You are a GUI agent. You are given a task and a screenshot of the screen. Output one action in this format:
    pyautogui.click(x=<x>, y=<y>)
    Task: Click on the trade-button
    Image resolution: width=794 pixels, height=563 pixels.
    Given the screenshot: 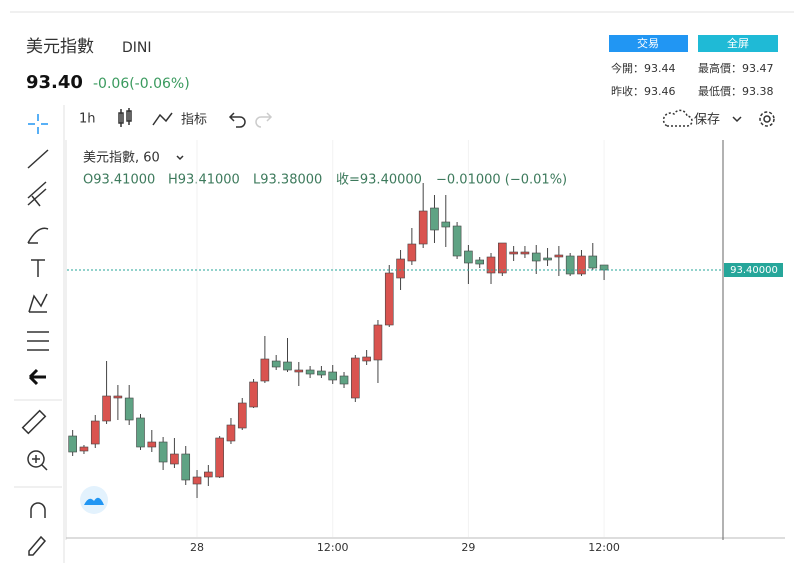 What is the action you would take?
    pyautogui.click(x=648, y=43)
    